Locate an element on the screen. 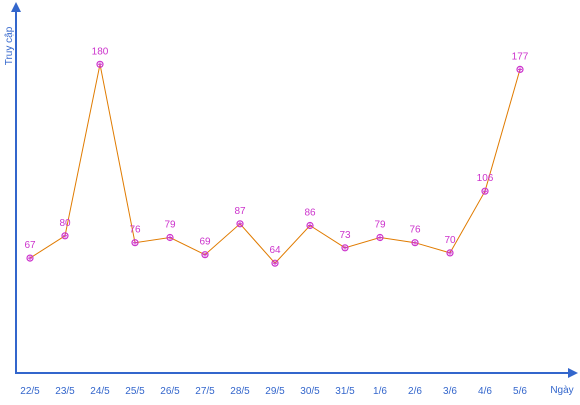  x-tick-label: 1/6 is located at coordinates (380, 391).